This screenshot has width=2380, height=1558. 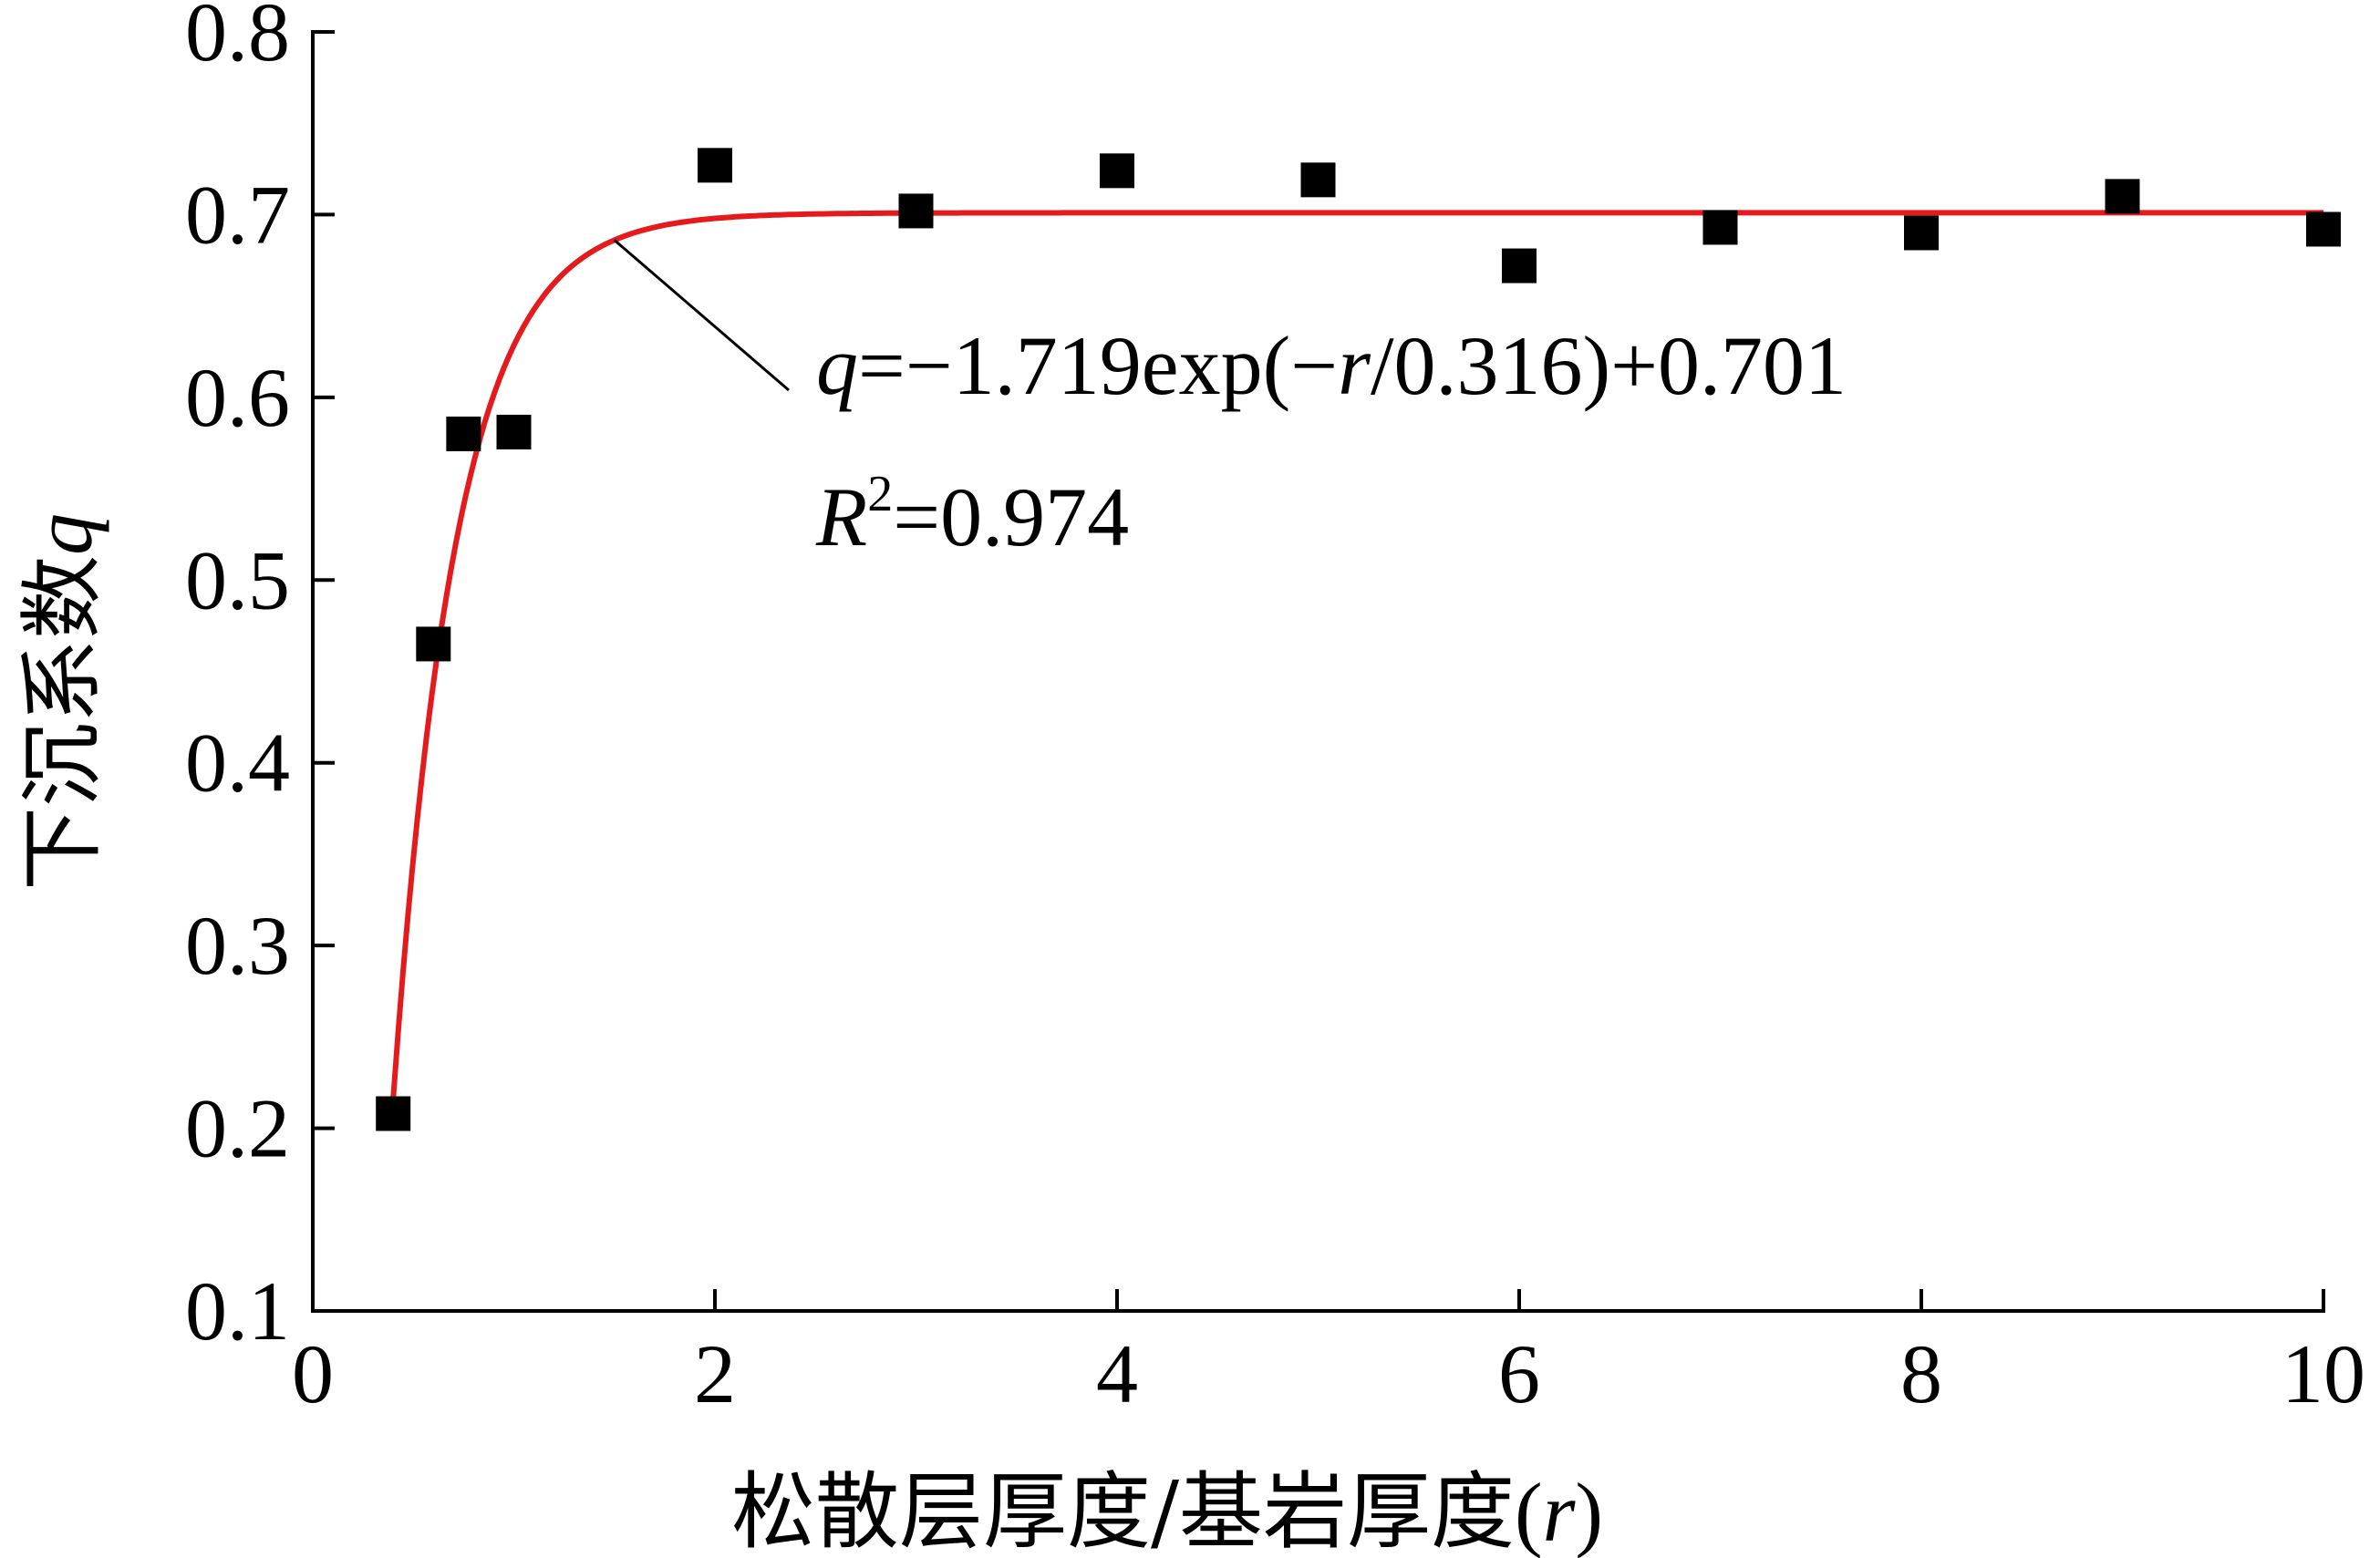 I want to click on y-tick-label: 0.4, so click(x=238, y=763).